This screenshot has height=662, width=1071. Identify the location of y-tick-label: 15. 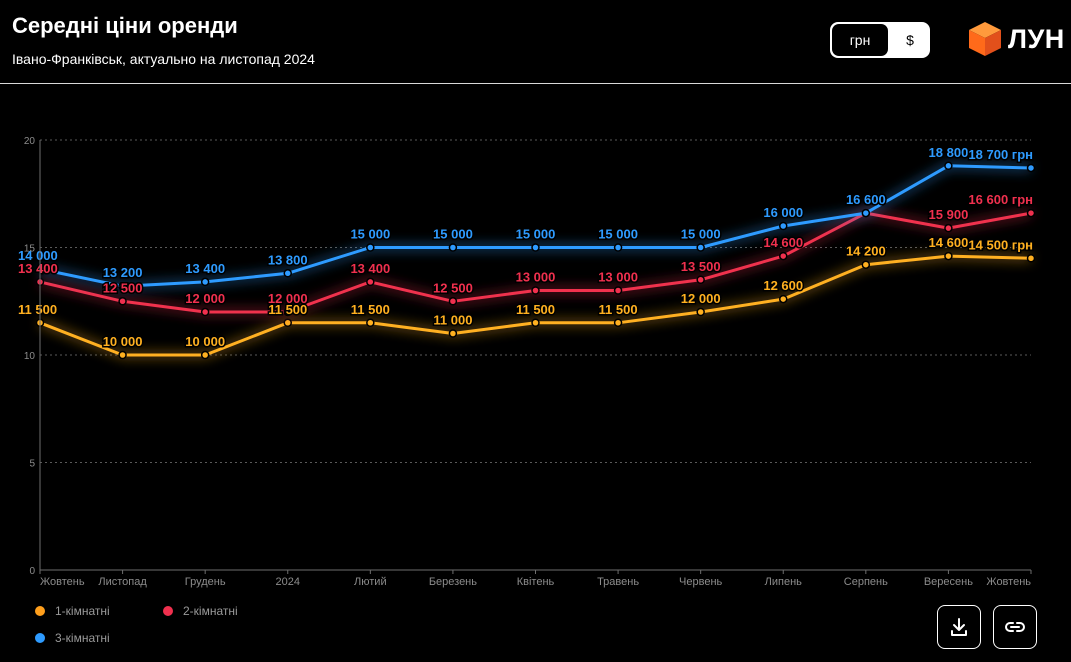
(30, 249).